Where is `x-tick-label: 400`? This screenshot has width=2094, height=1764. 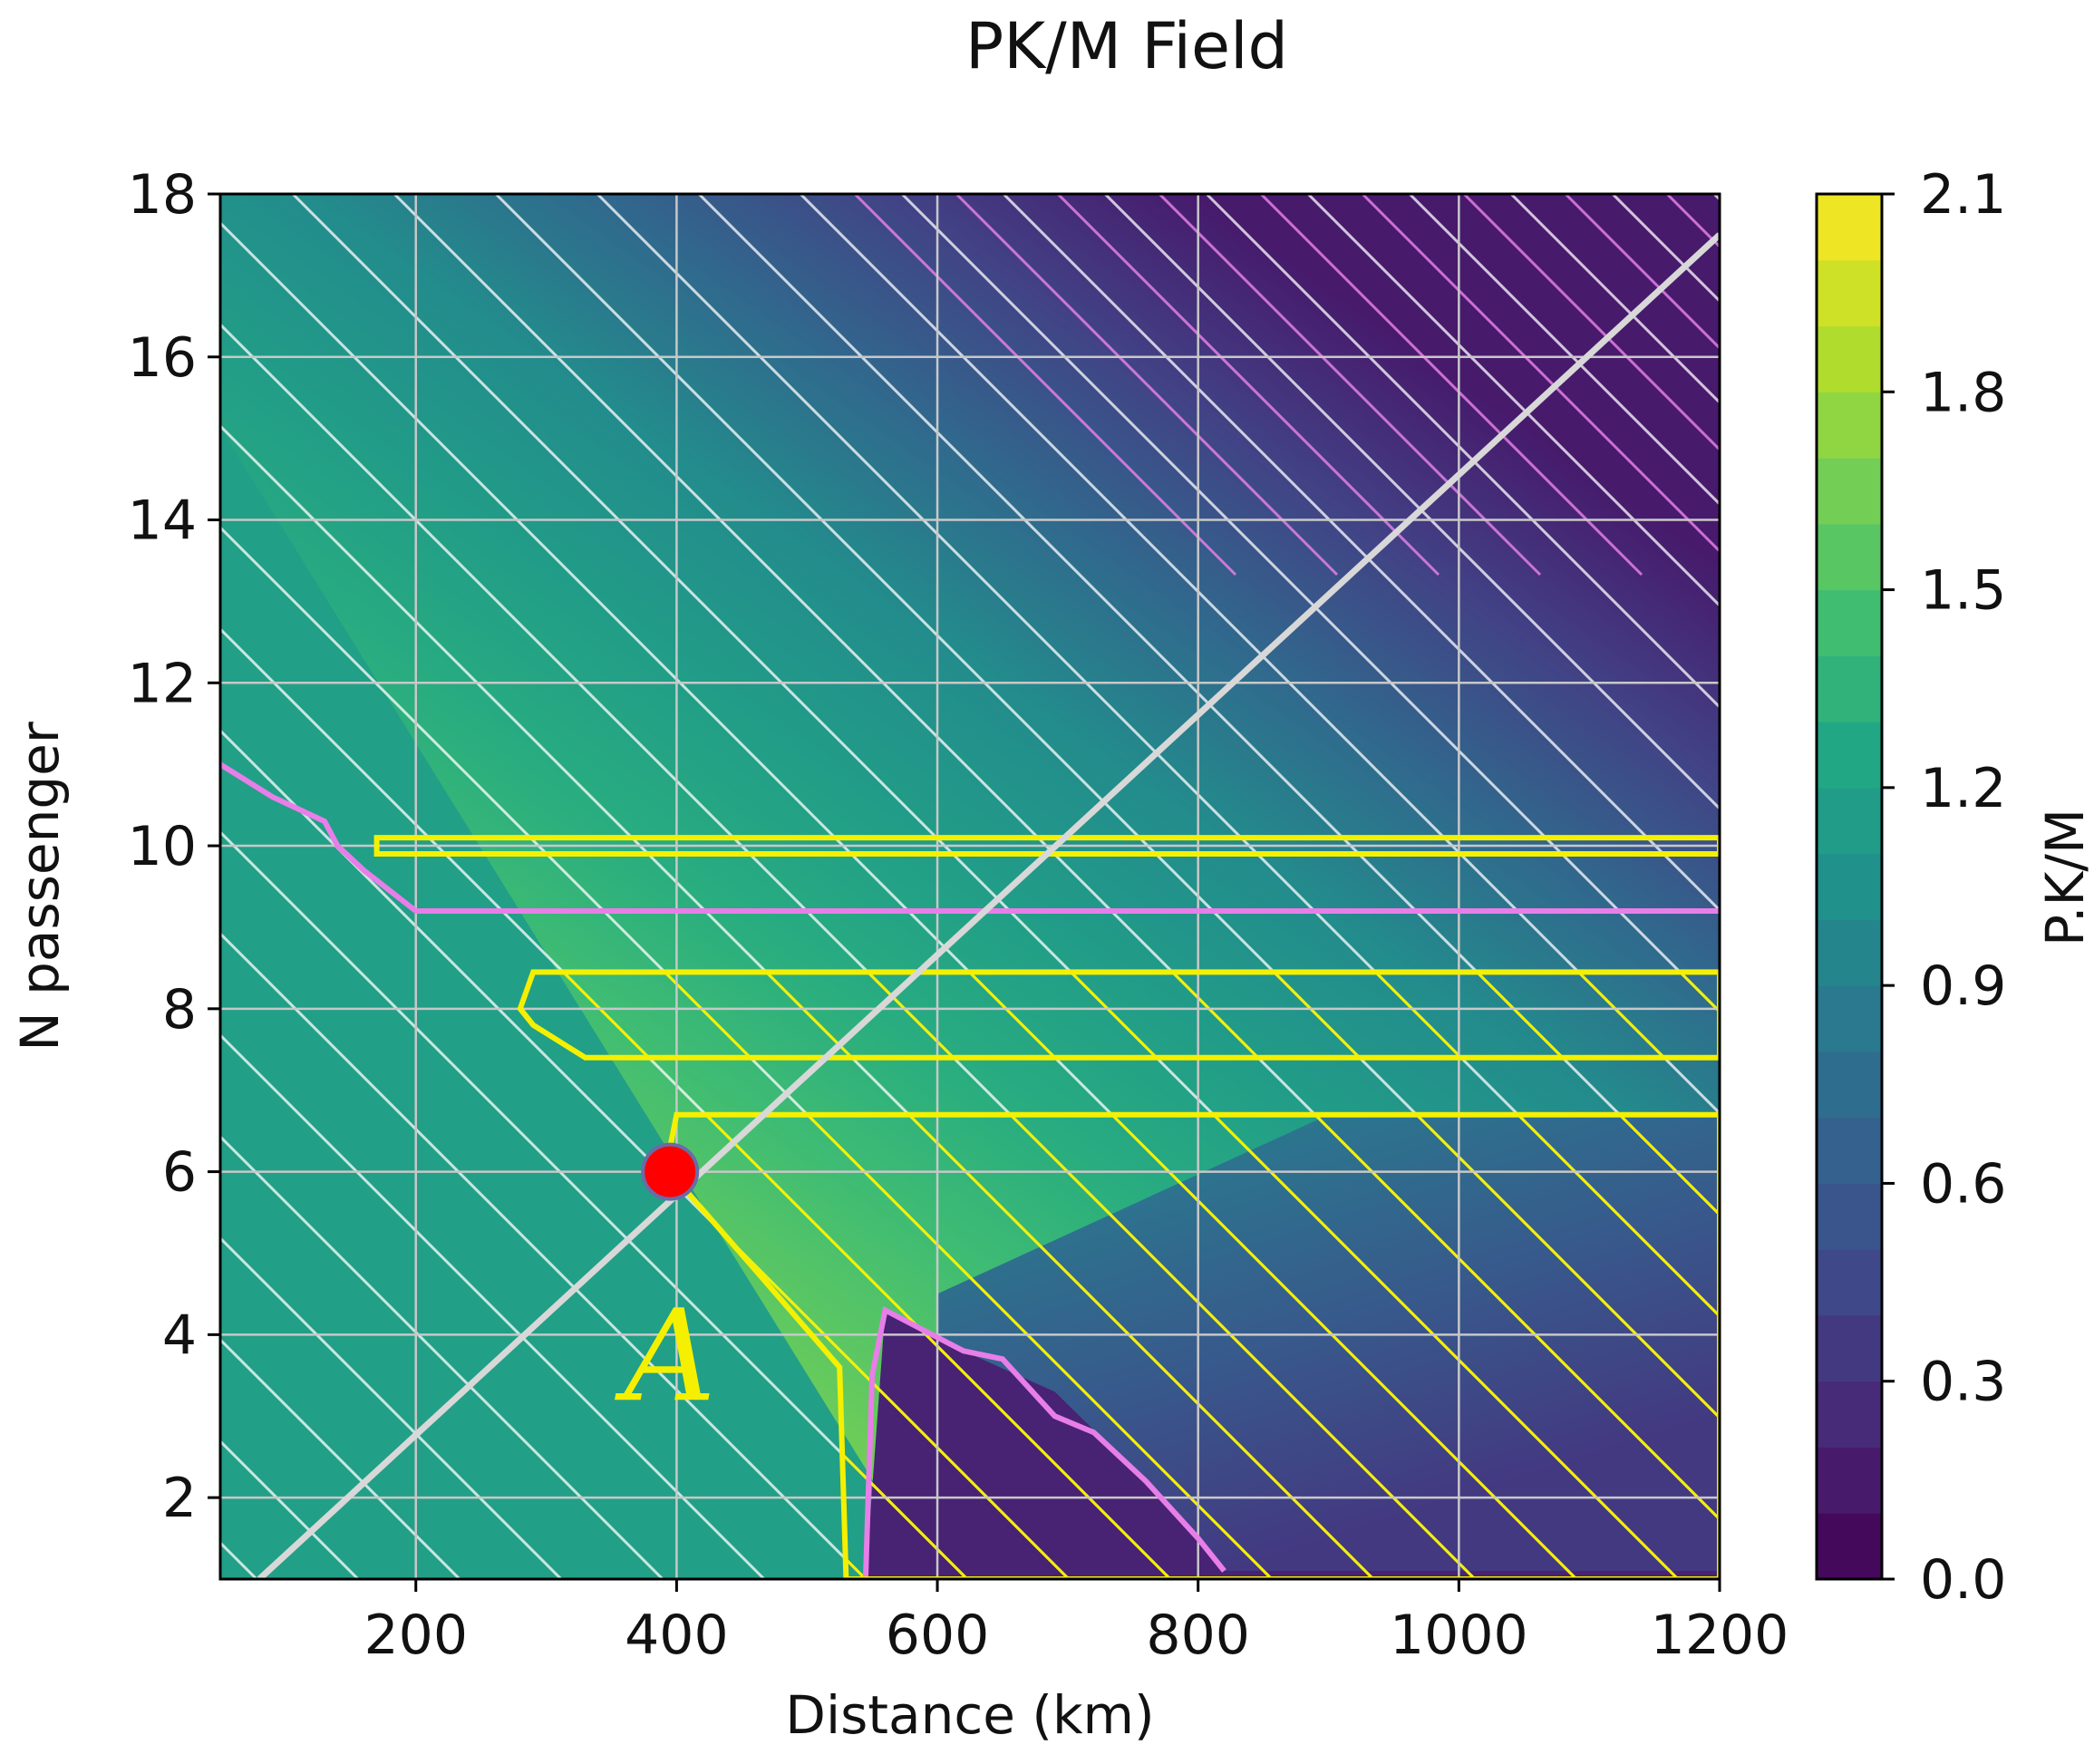 x-tick-label: 400 is located at coordinates (677, 1636).